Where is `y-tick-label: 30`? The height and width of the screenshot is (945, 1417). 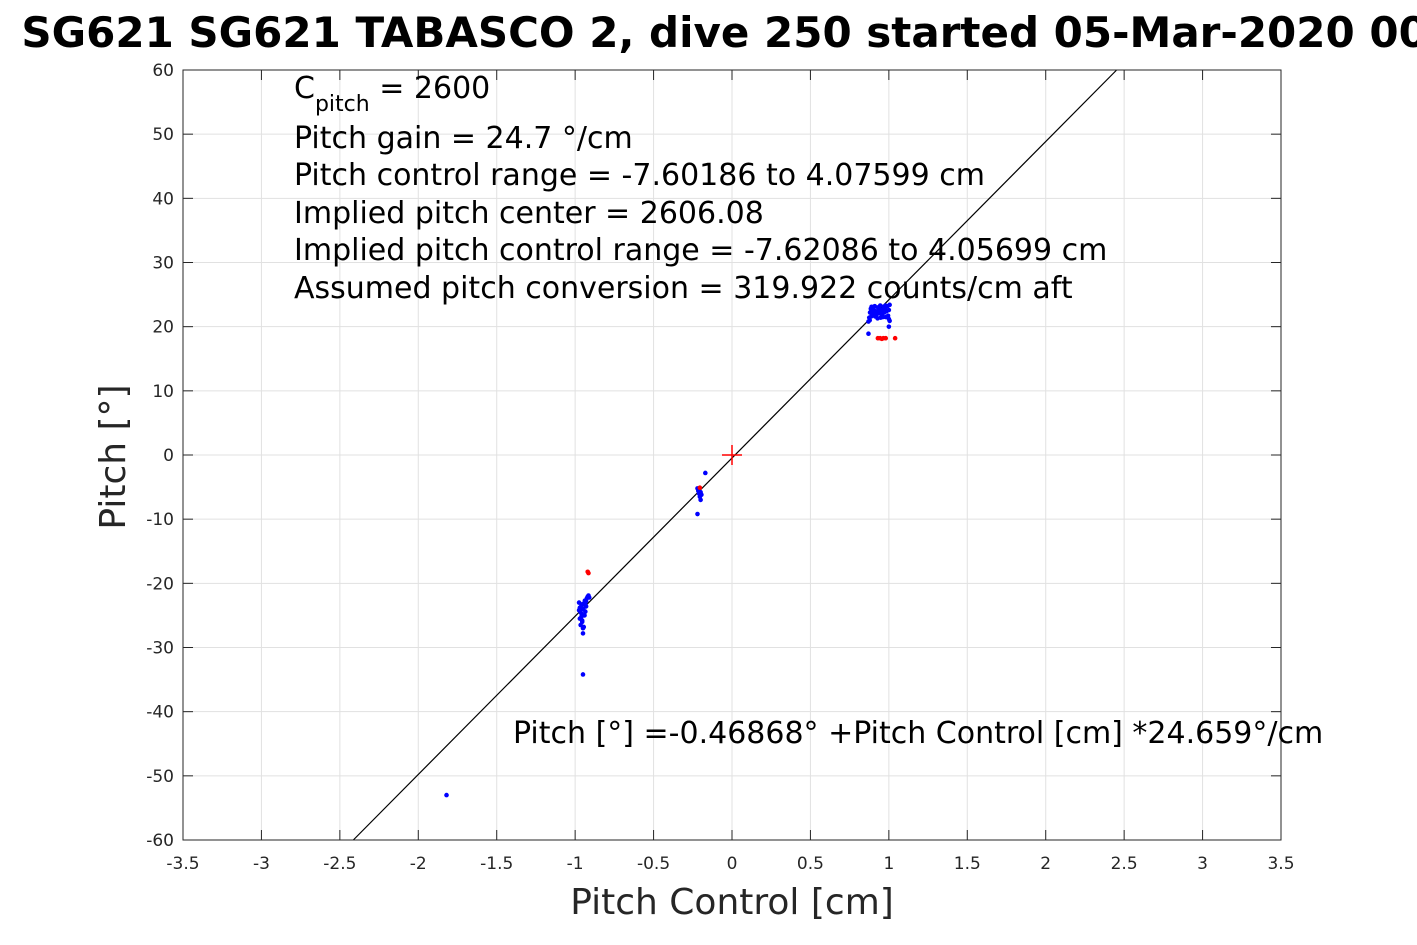
y-tick-label: 30 is located at coordinates (163, 264).